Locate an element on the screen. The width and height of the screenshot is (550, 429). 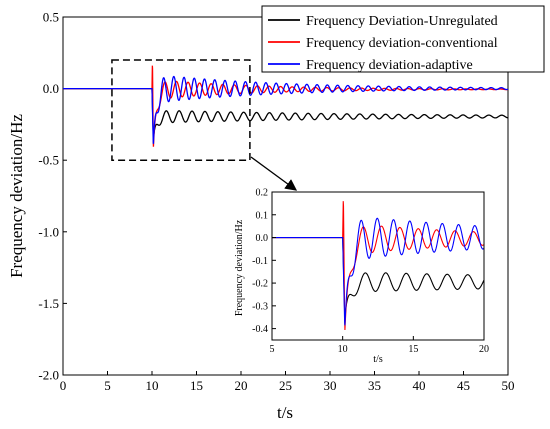
main-y-tick-label: 0.5 is located at coordinates (51, 17).